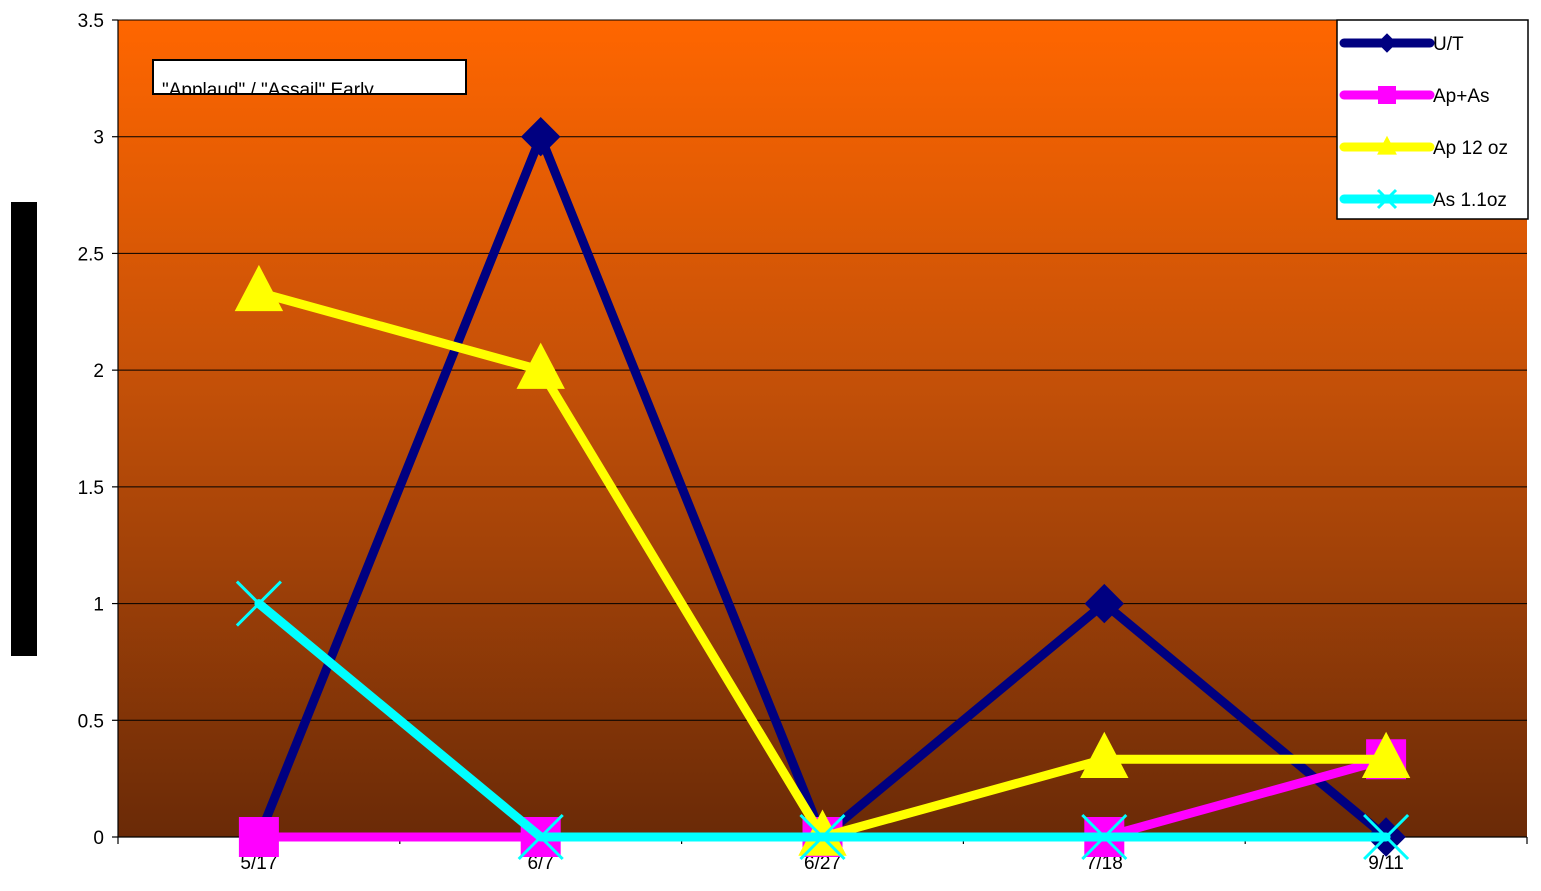  I want to click on x-tick-label: 6/7, so click(540, 863).